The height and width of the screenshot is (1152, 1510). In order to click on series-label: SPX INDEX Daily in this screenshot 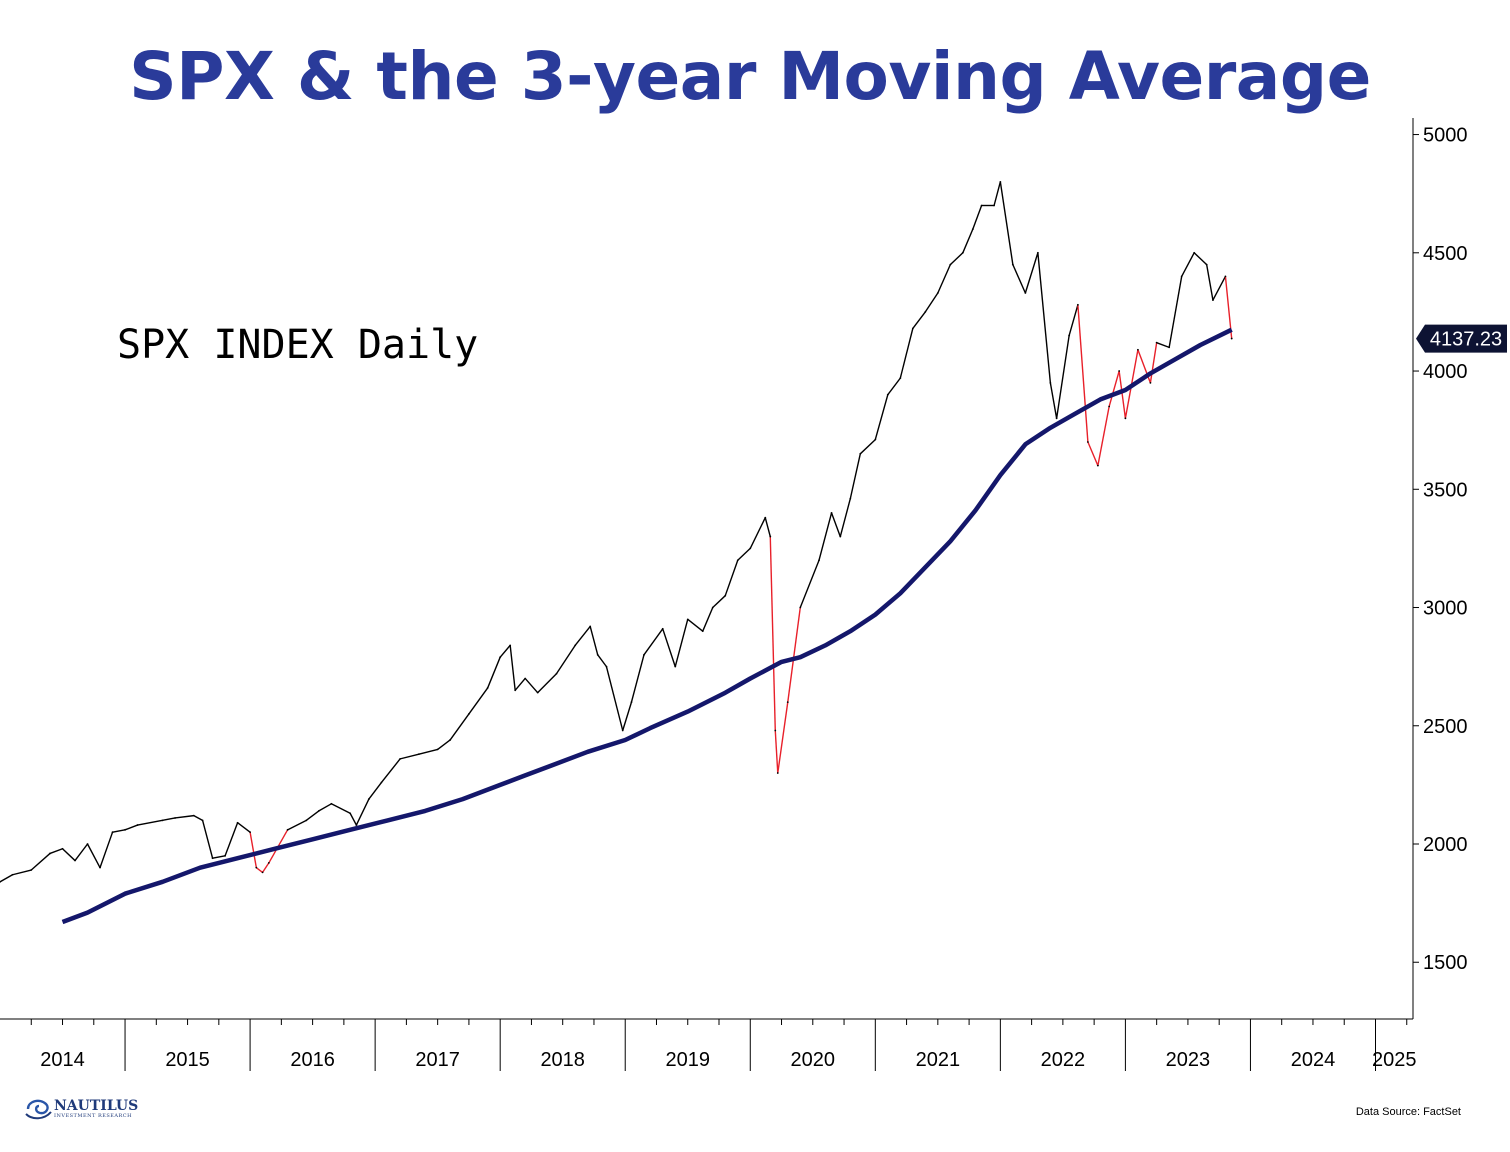, I will do `click(298, 345)`.